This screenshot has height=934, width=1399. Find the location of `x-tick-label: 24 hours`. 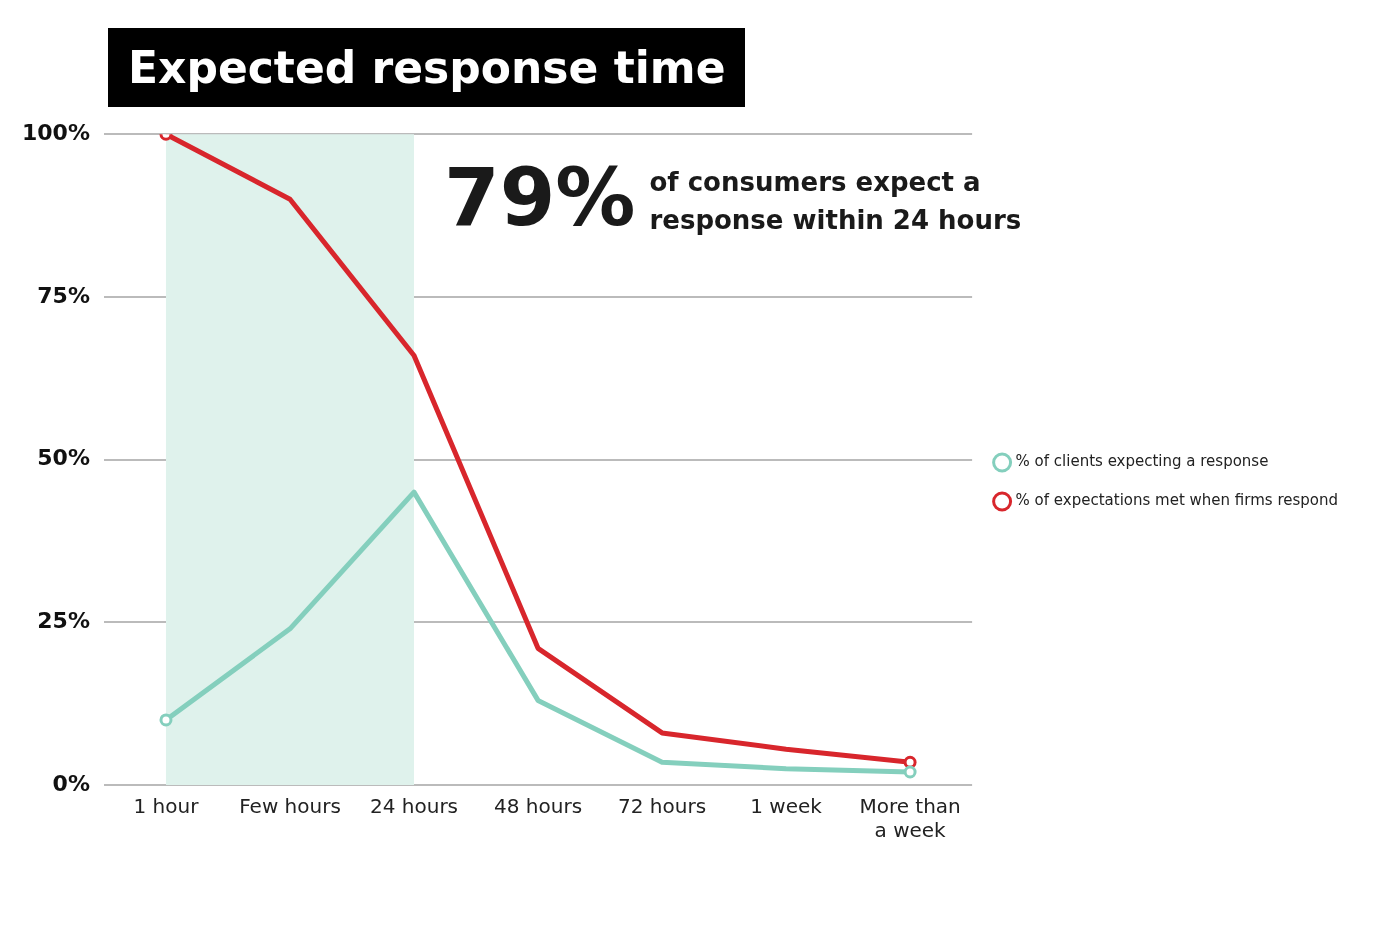

x-tick-label: 24 hours is located at coordinates (414, 806).